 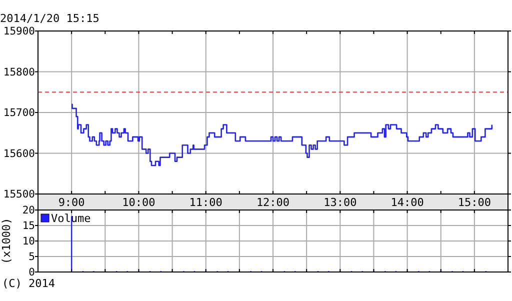 I want to click on y-tick-label: 0, so click(x=31, y=272).